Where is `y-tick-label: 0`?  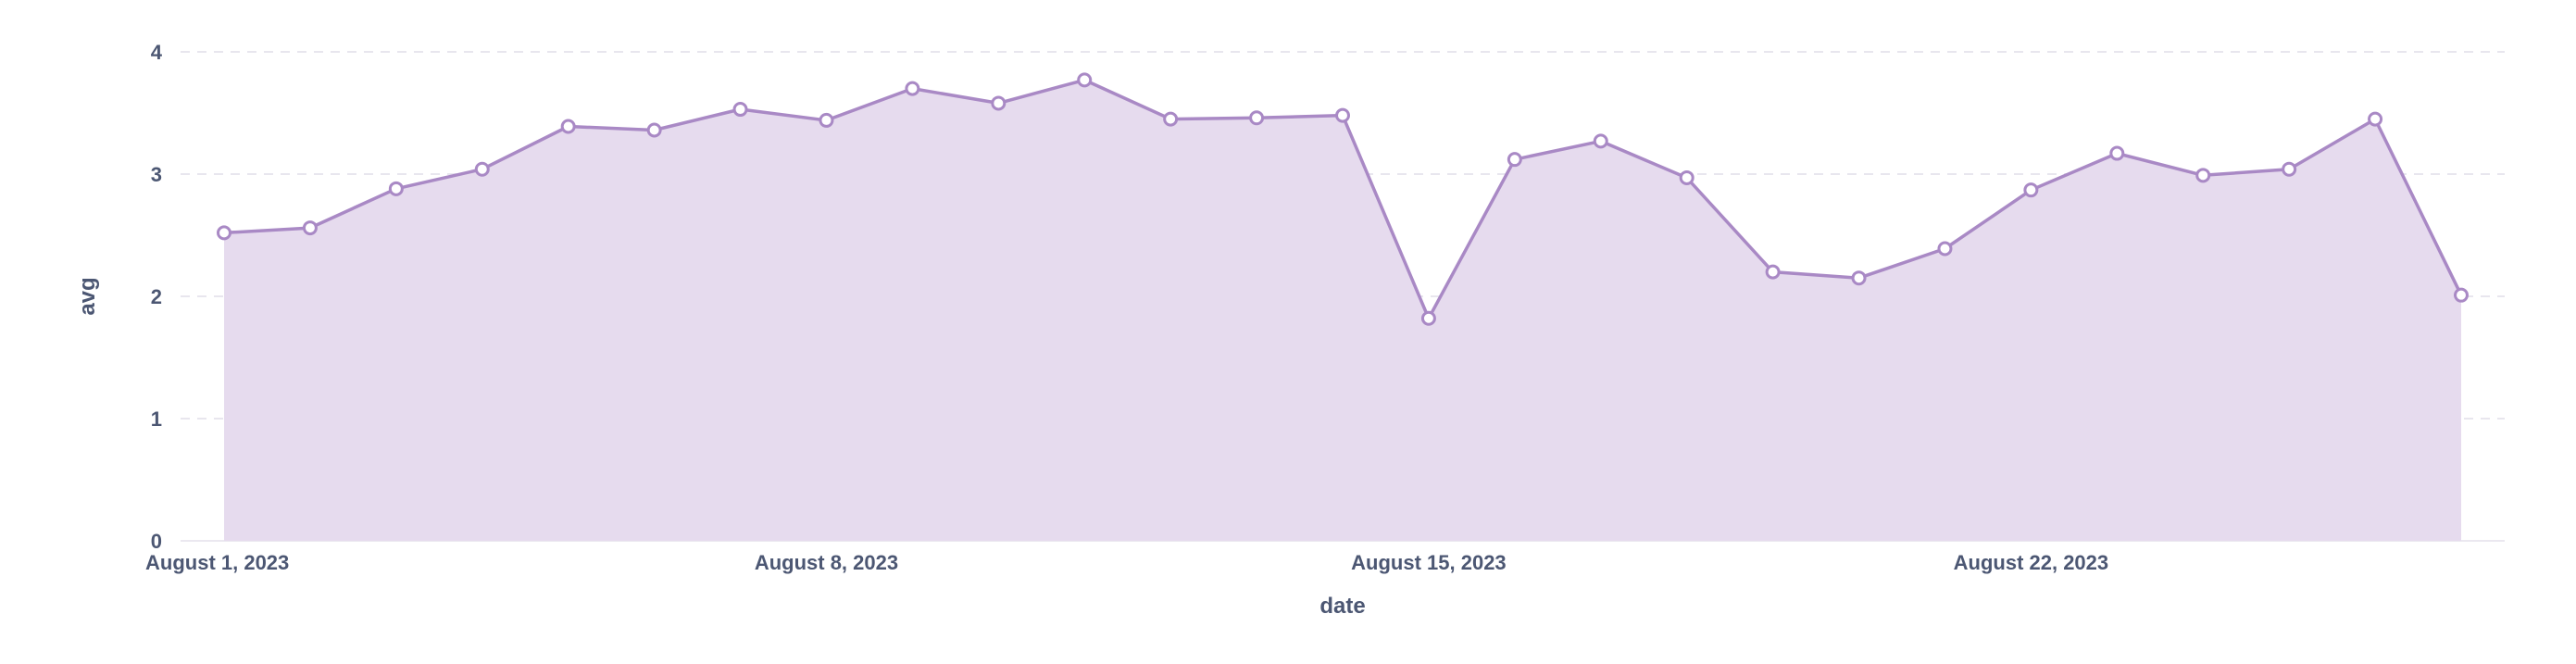
y-tick-label: 0 is located at coordinates (156, 541).